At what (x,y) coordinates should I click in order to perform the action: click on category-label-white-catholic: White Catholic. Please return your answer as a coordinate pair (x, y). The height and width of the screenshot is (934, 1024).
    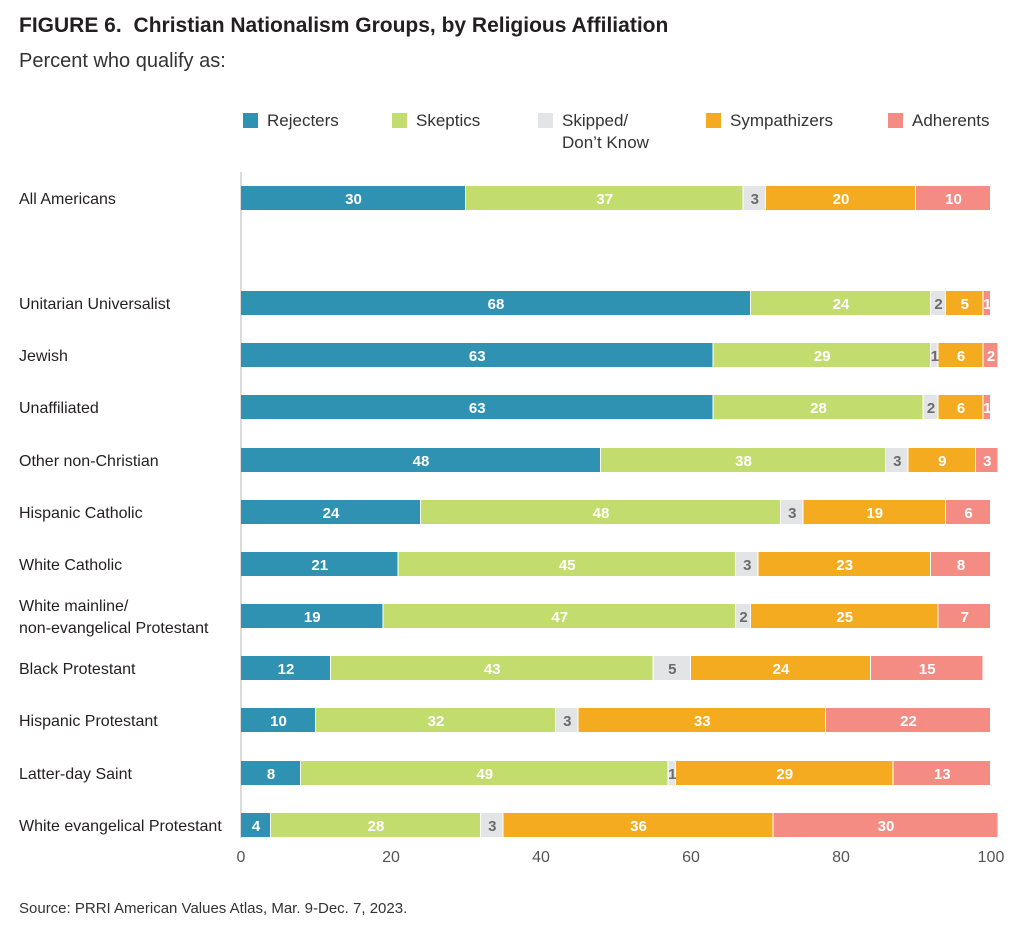
    Looking at the image, I should click on (70, 565).